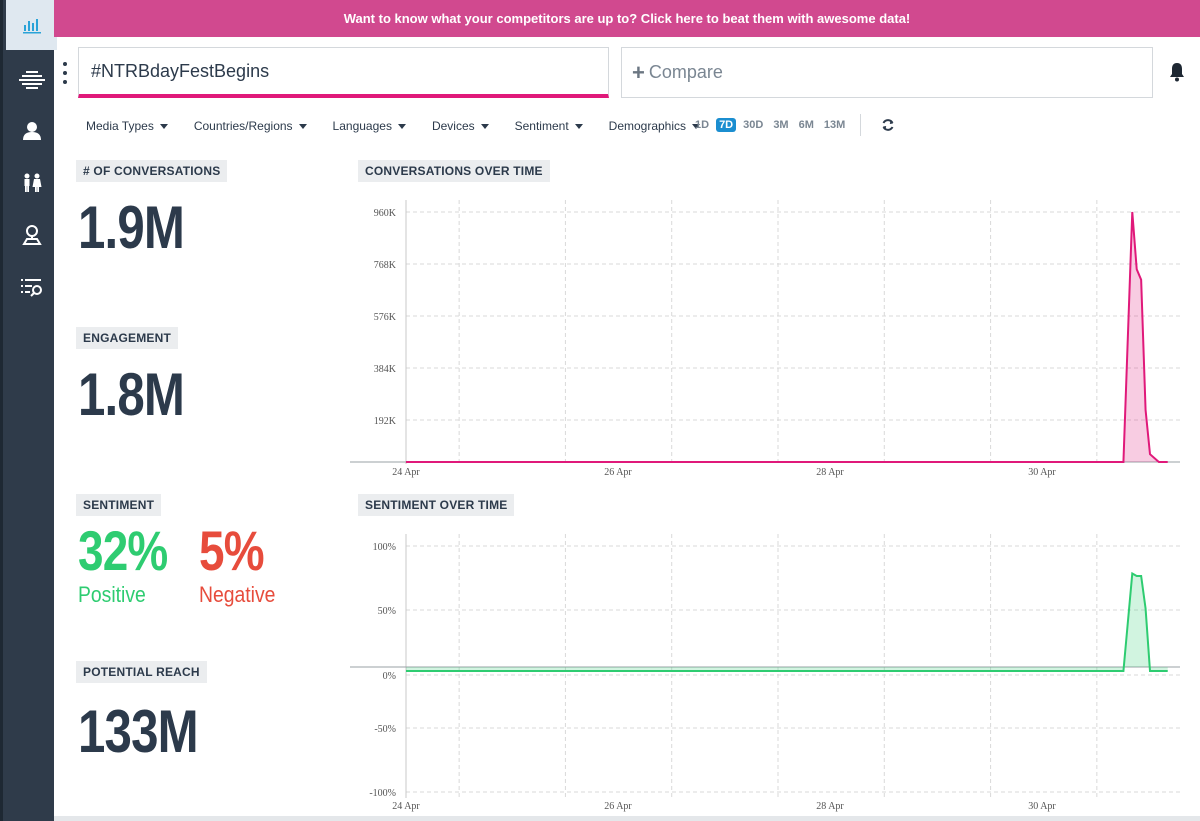 Image resolution: width=1200 pixels, height=821 pixels. I want to click on divider, so click(860, 125).